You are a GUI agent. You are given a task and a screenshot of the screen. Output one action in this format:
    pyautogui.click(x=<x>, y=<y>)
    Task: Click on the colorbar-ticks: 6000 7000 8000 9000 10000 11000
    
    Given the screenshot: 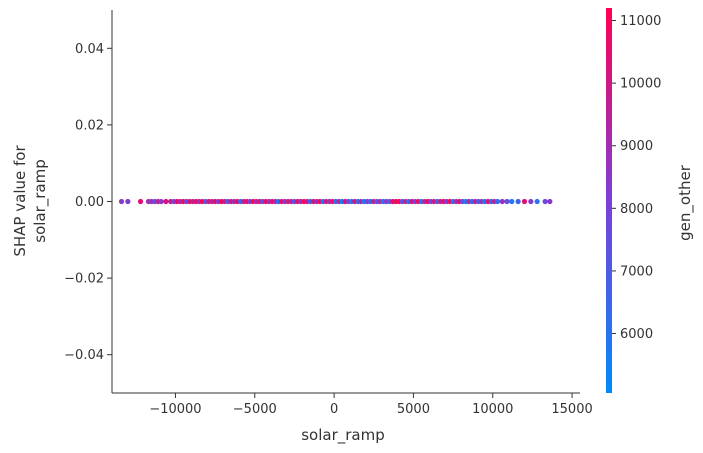 What is the action you would take?
    pyautogui.click(x=636, y=178)
    